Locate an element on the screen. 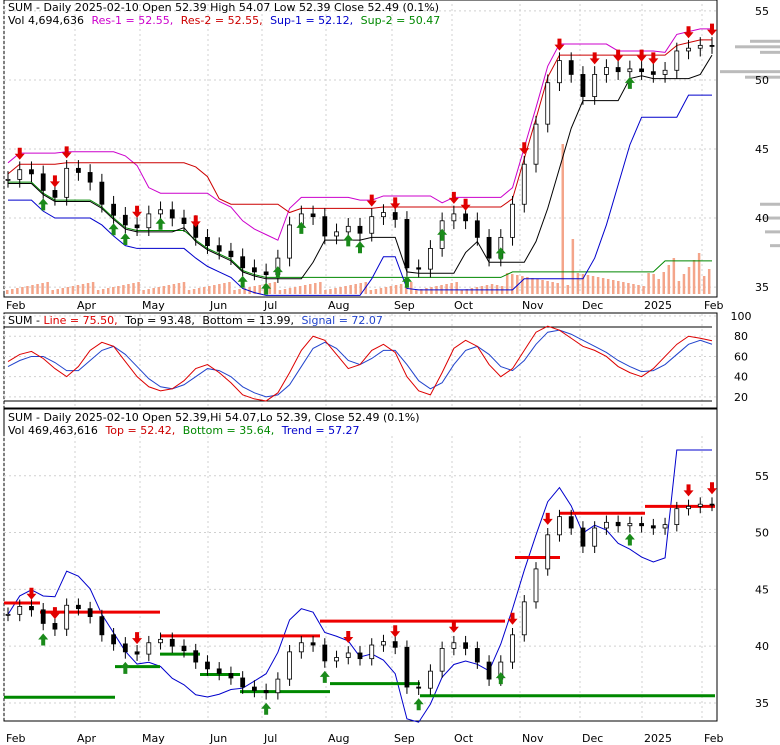 Image resolution: width=780 pixels, height=745 pixels. y-tick-label: 50 is located at coordinates (762, 80).